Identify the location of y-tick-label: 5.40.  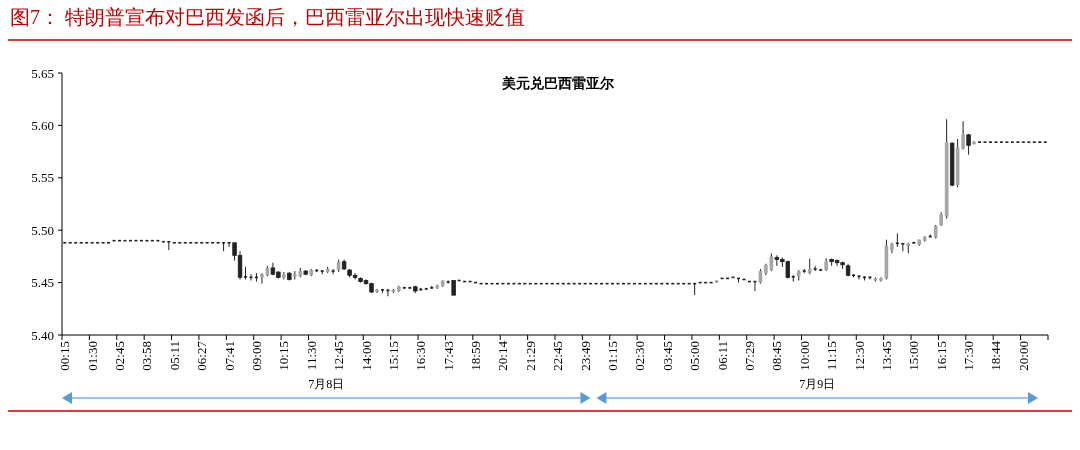
(42, 335).